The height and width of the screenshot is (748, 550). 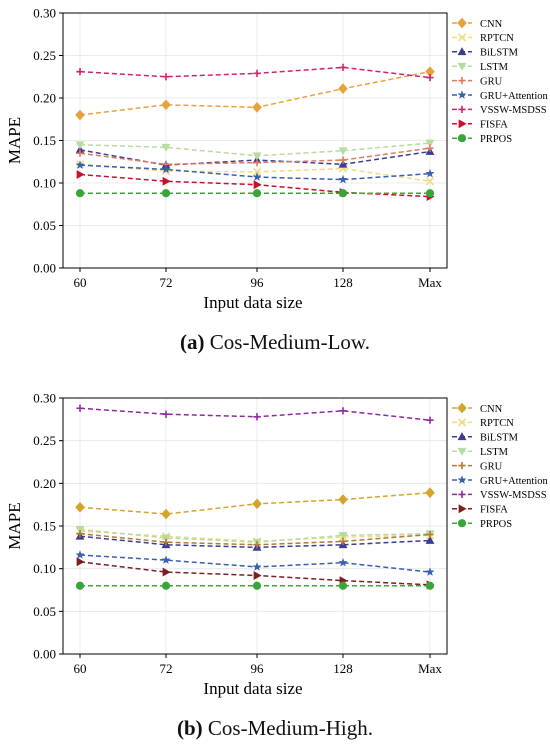 I want to click on y-tick-label: 0.30, so click(x=44, y=398).